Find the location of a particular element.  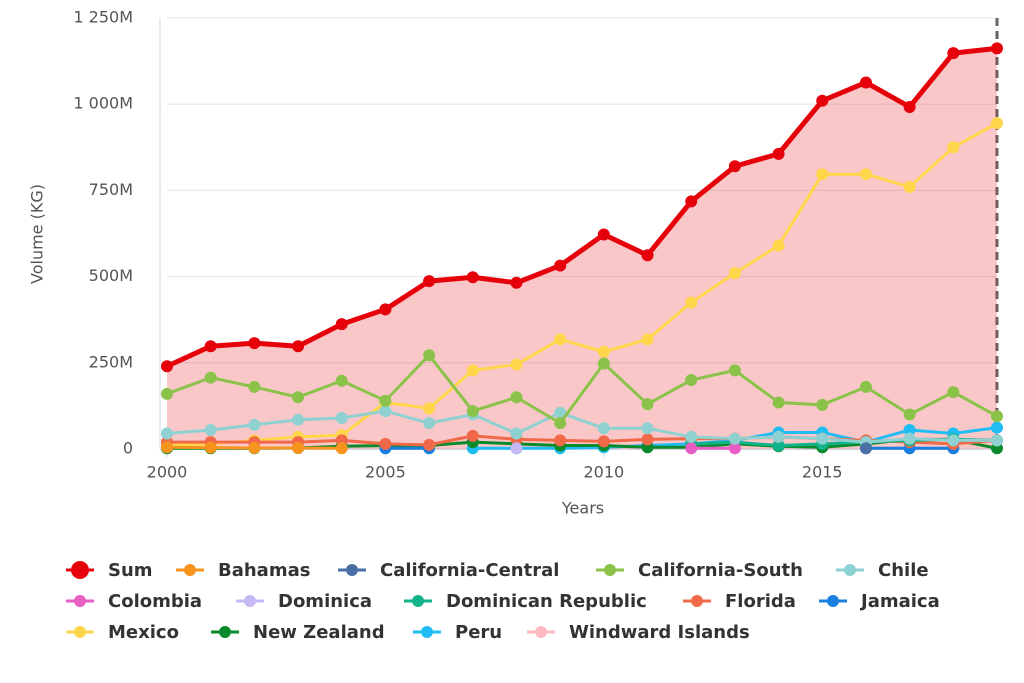

legend-label: Colombia is located at coordinates (155, 601).